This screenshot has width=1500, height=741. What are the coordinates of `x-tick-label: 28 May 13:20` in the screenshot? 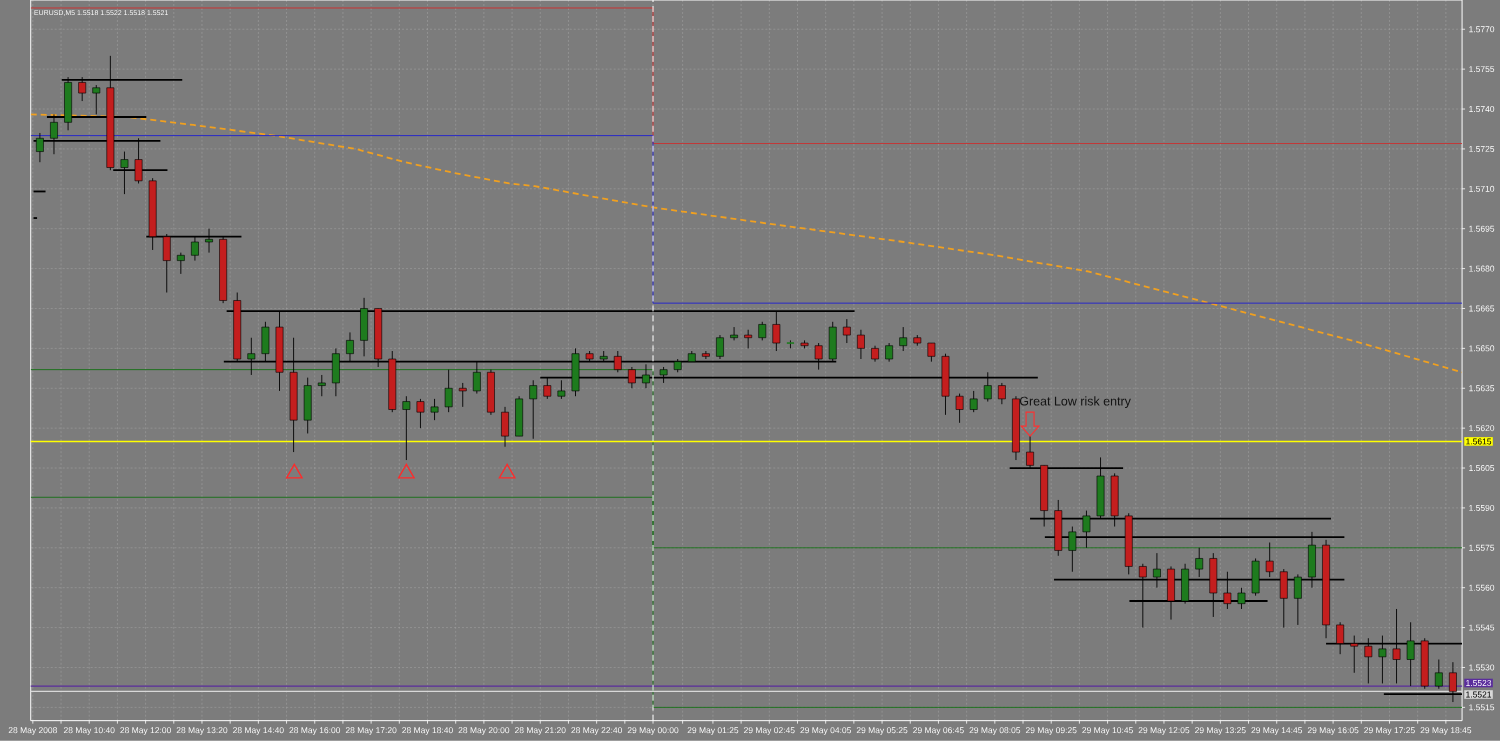 It's located at (202, 731).